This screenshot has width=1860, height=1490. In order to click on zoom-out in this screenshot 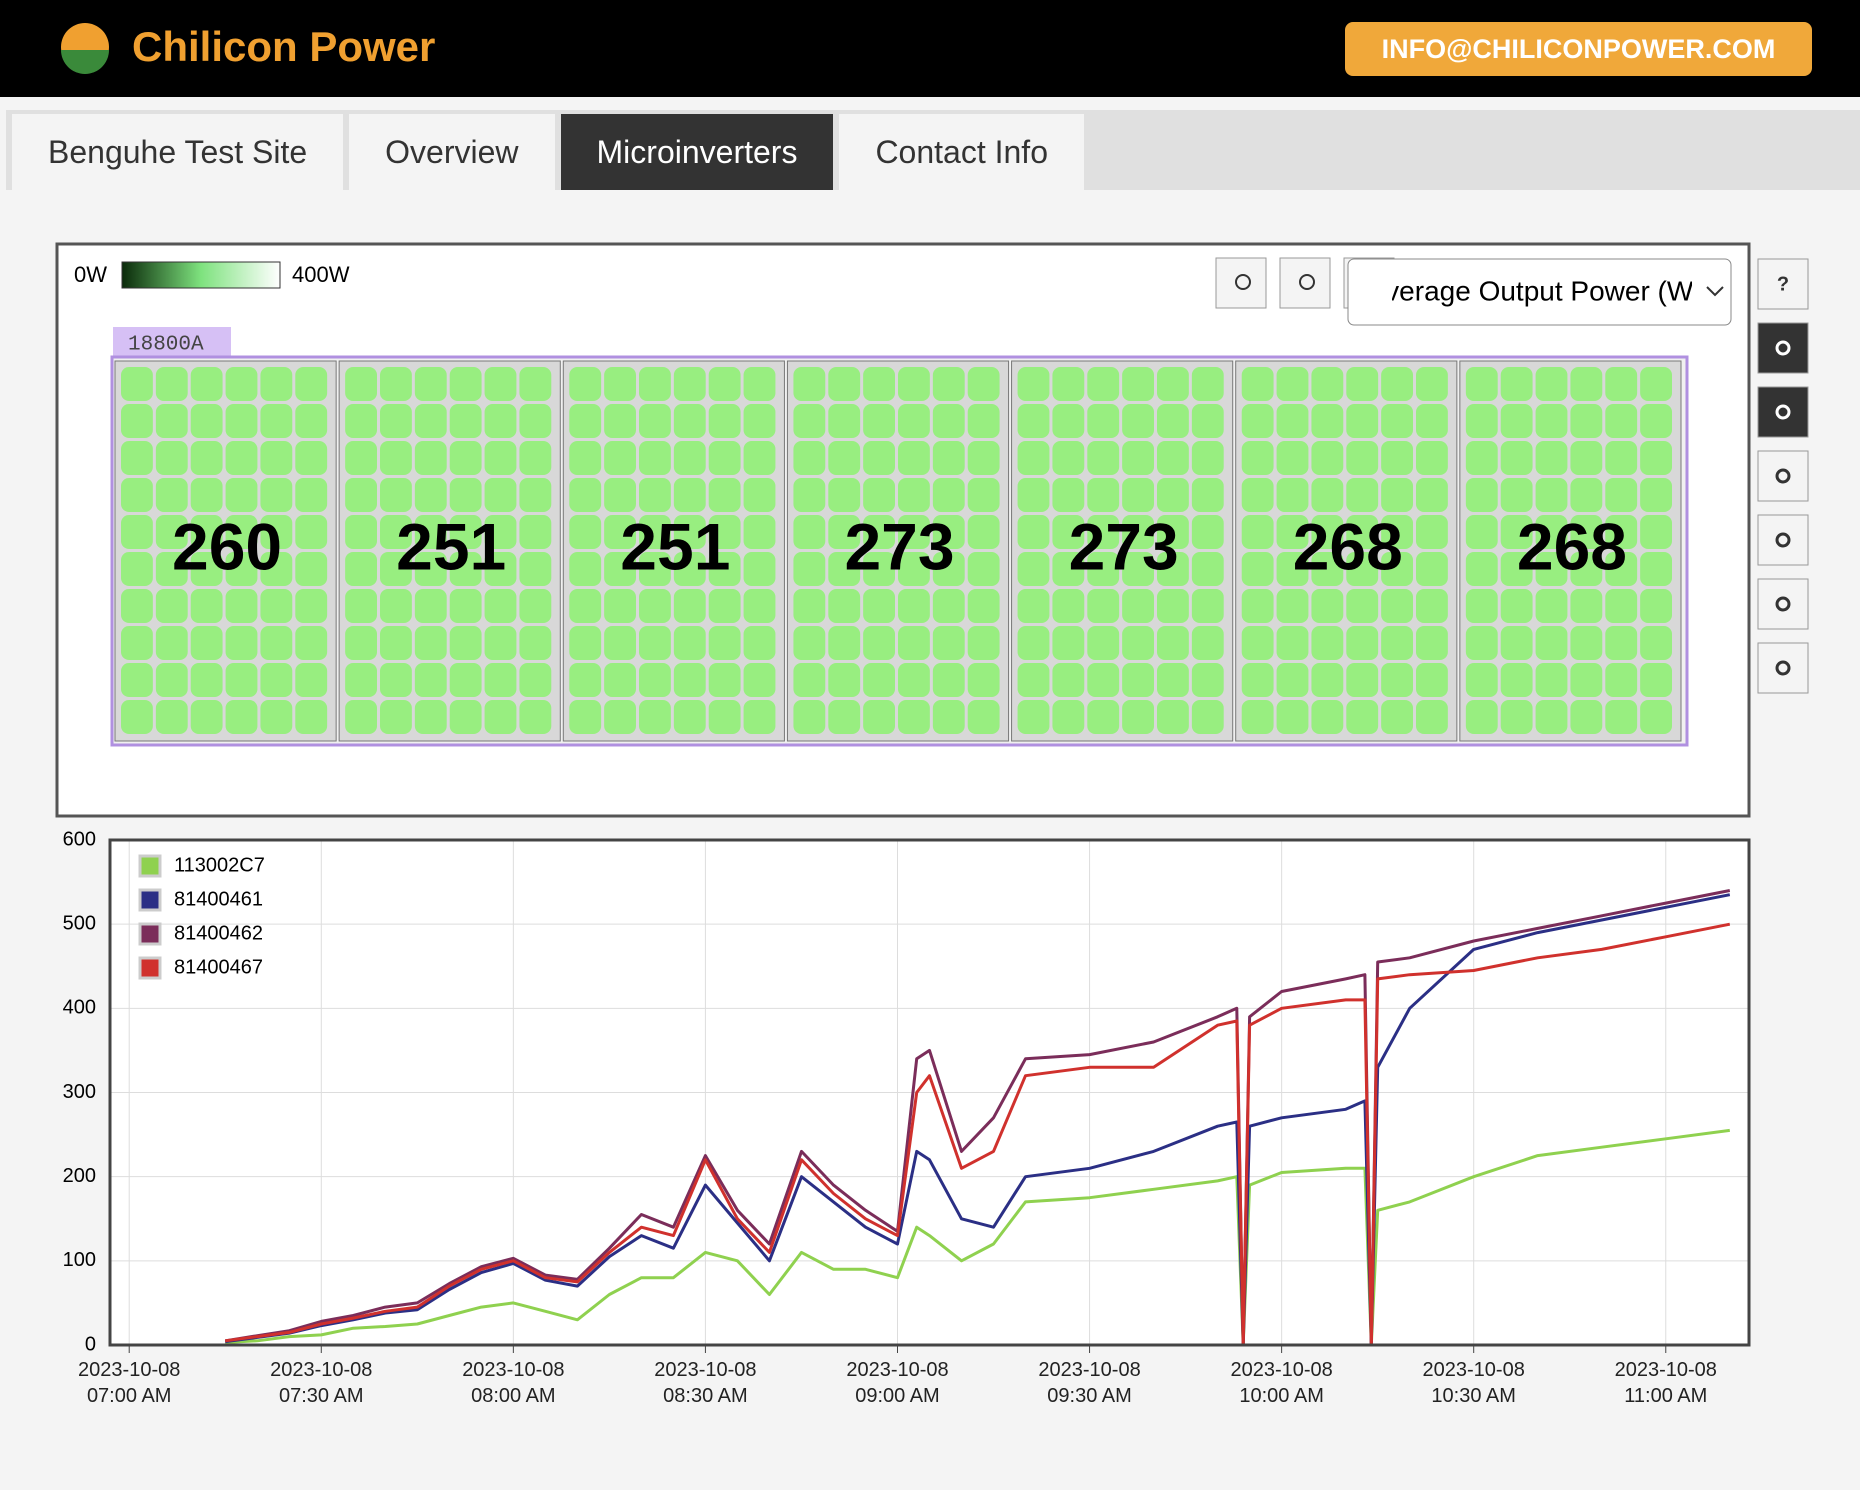, I will do `click(1305, 283)`.